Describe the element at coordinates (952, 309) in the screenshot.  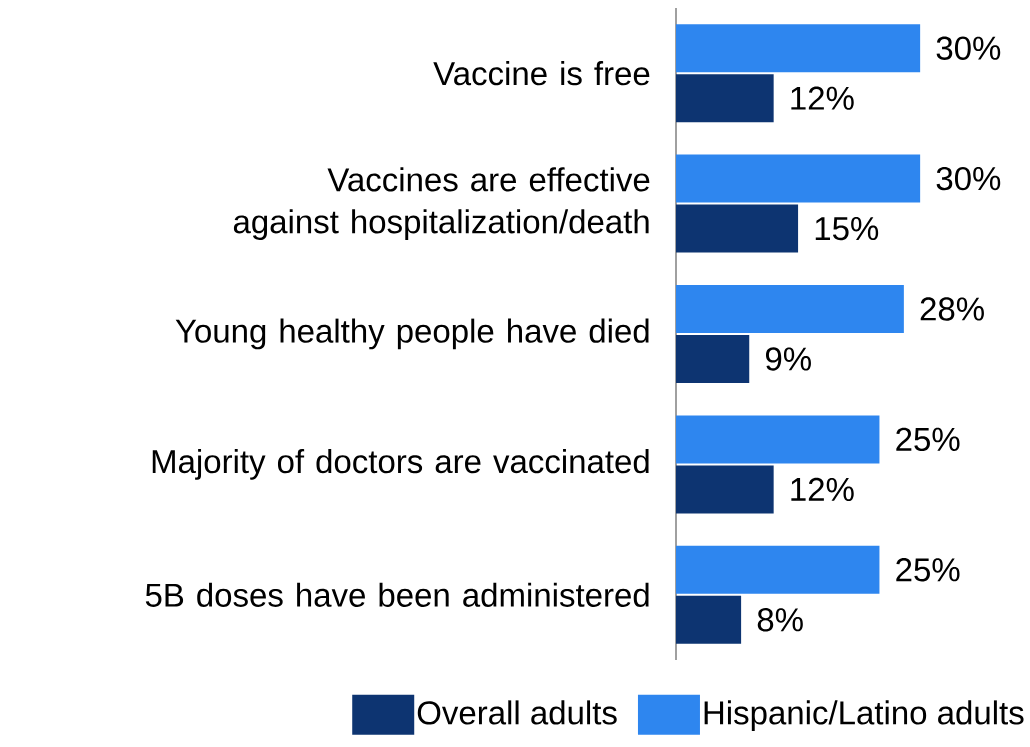
I see `data-label: 28%` at that location.